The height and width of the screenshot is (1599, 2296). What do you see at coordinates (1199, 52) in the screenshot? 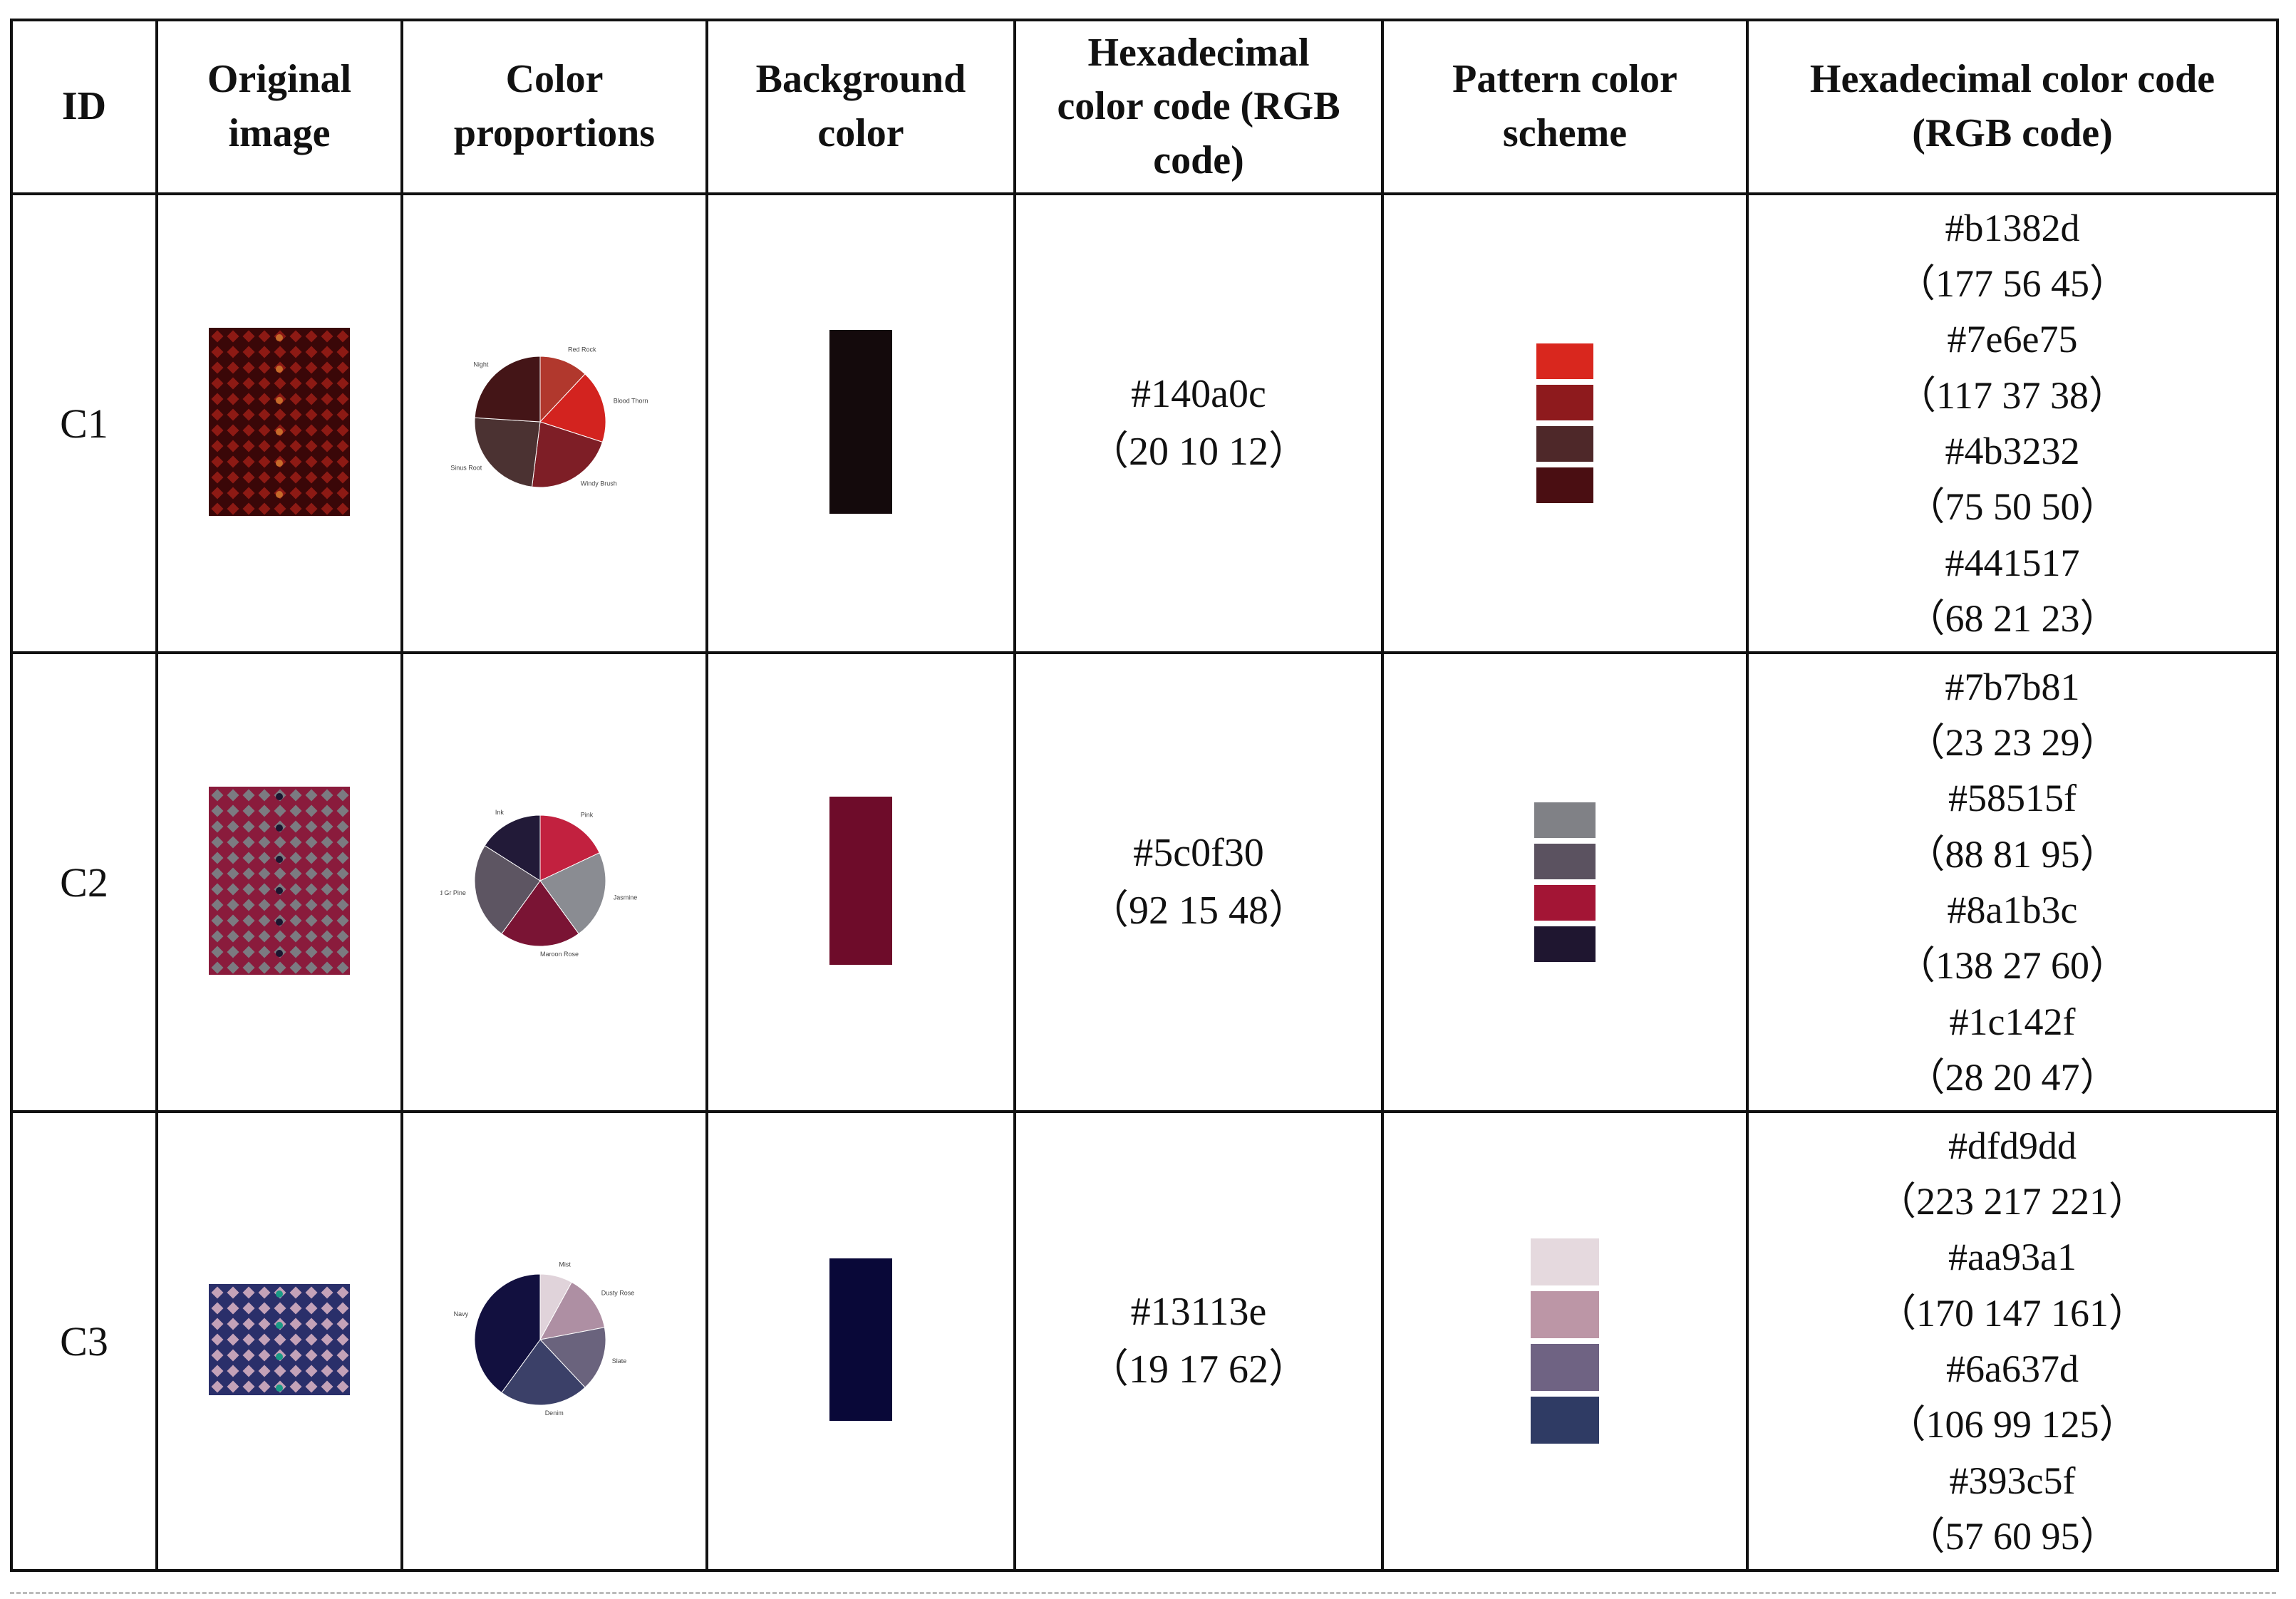
I see `header-line: Hexadecimal` at bounding box center [1199, 52].